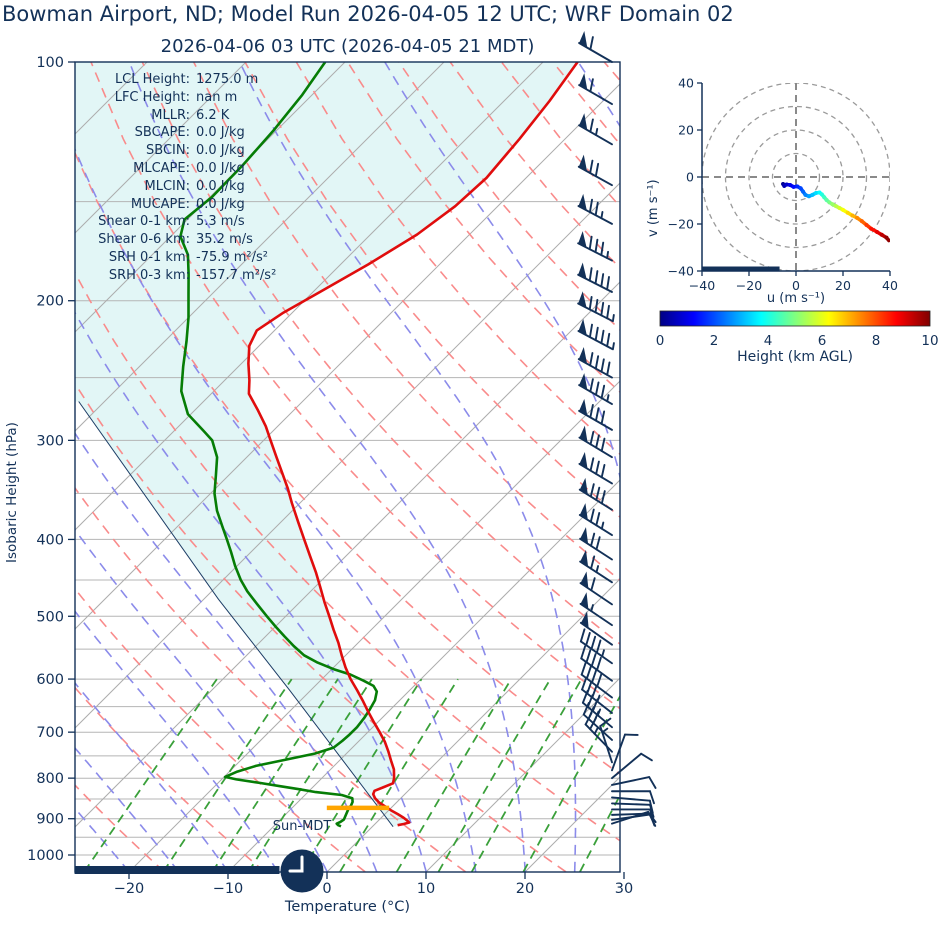 The image size is (940, 936). What do you see at coordinates (296, 864) in the screenshot?
I see `clock-hands` at bounding box center [296, 864].